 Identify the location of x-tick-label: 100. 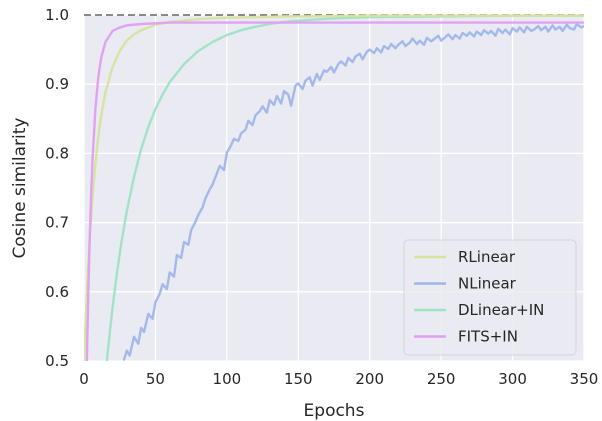
(227, 379).